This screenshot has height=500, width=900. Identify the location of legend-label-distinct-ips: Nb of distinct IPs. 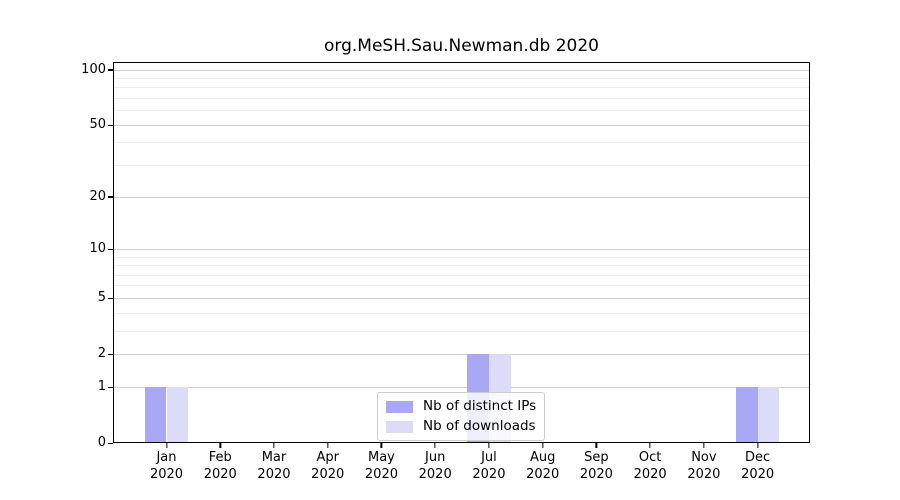
(480, 406).